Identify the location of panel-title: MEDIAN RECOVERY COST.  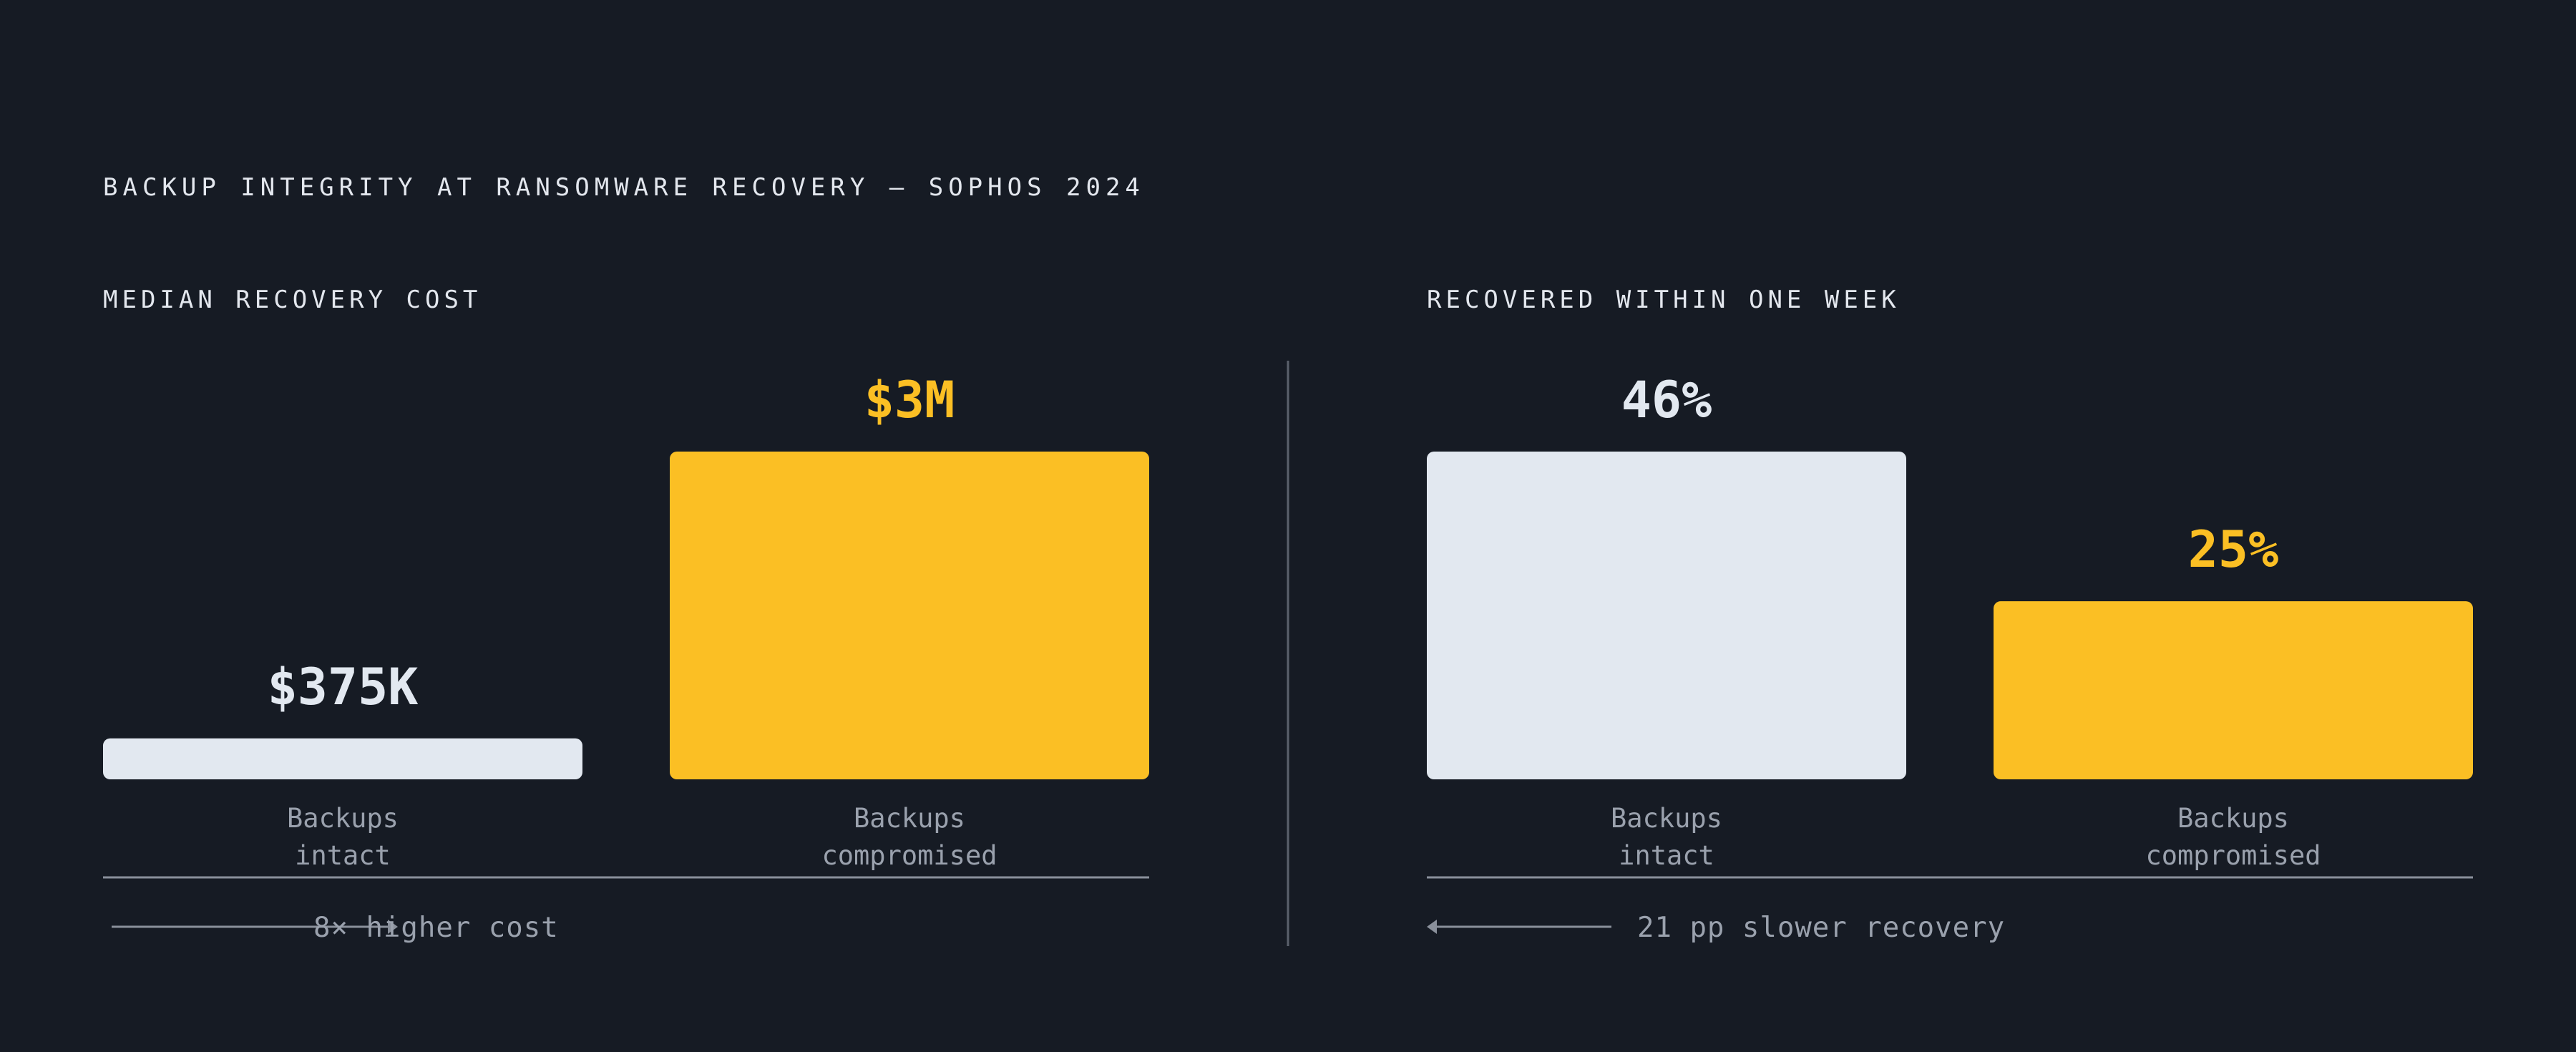
(292, 300).